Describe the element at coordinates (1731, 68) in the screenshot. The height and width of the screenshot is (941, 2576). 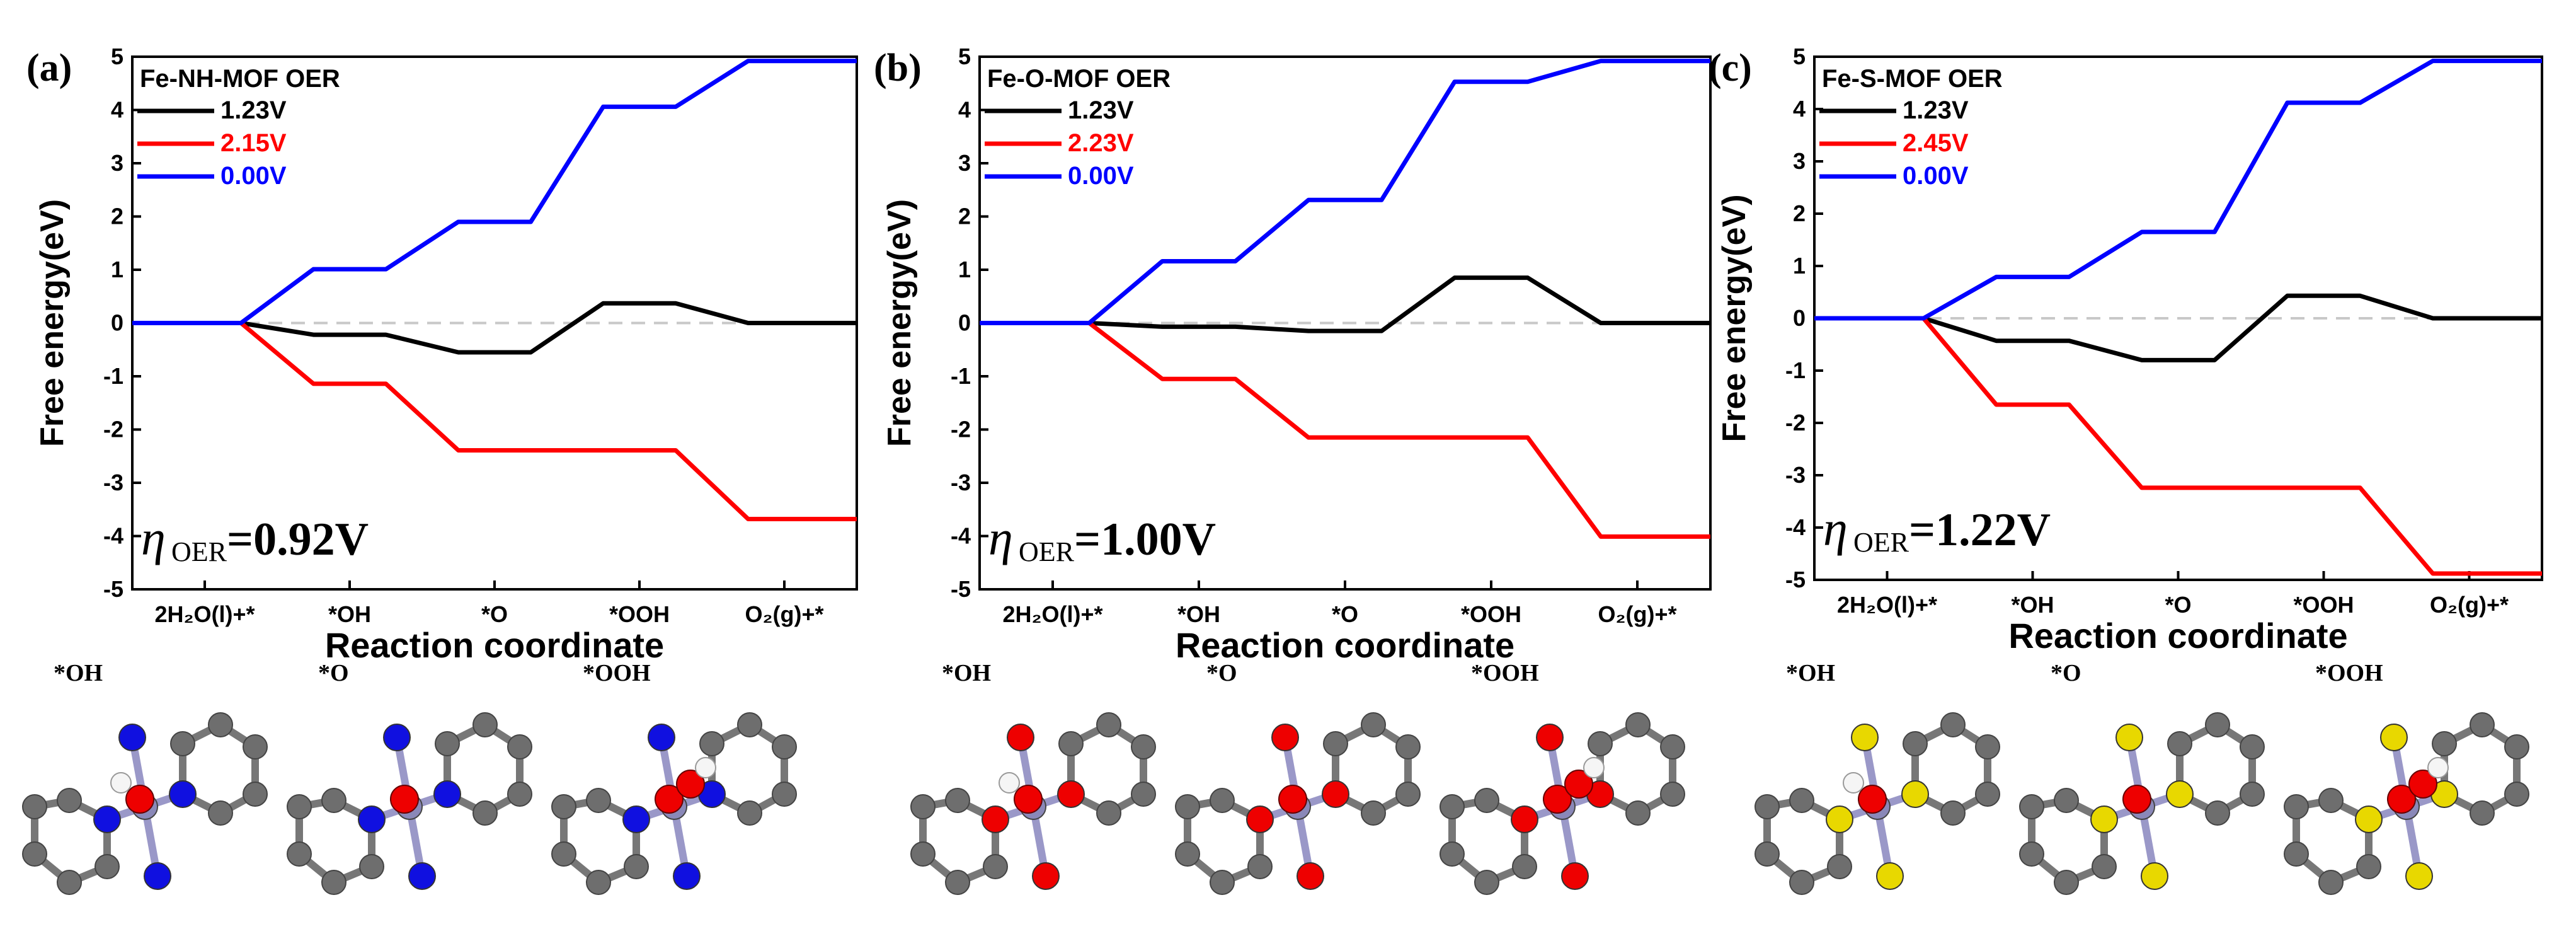
I see `panel-label: (c)` at that location.